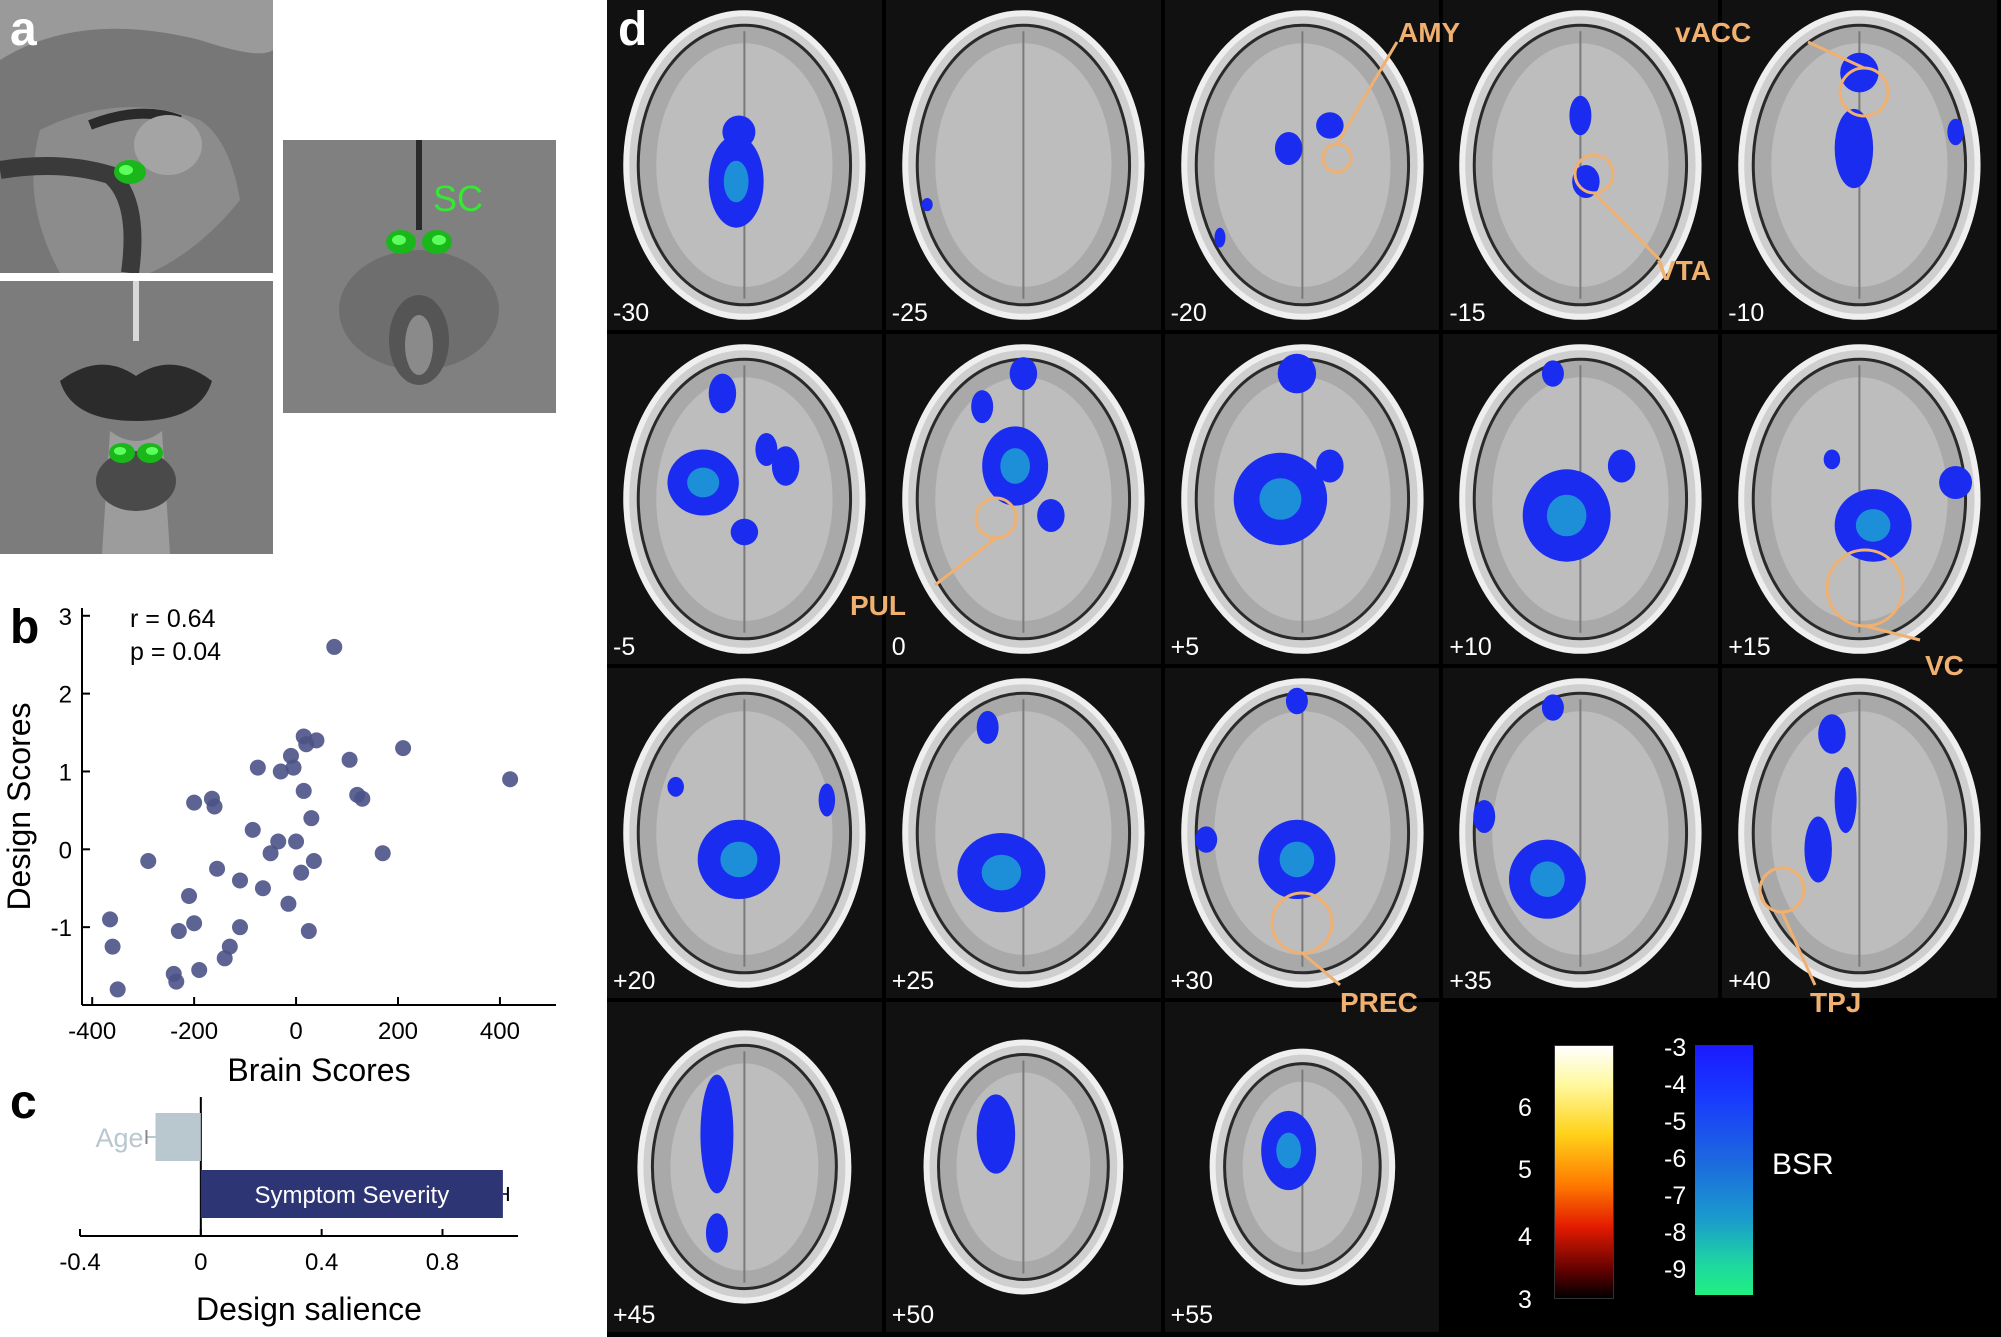 This screenshot has height=1337, width=2001. Describe the element at coordinates (23, 1102) in the screenshot. I see `panel-c-letter: c` at that location.